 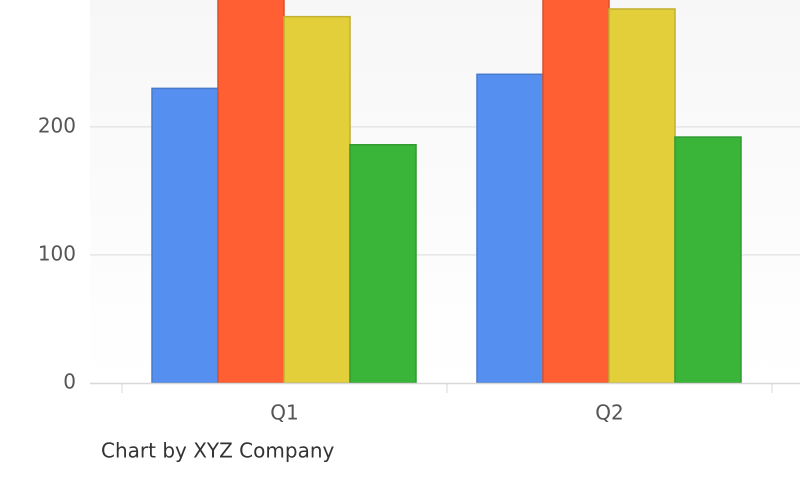 What do you see at coordinates (57, 125) in the screenshot?
I see `y-tick-label: 200` at bounding box center [57, 125].